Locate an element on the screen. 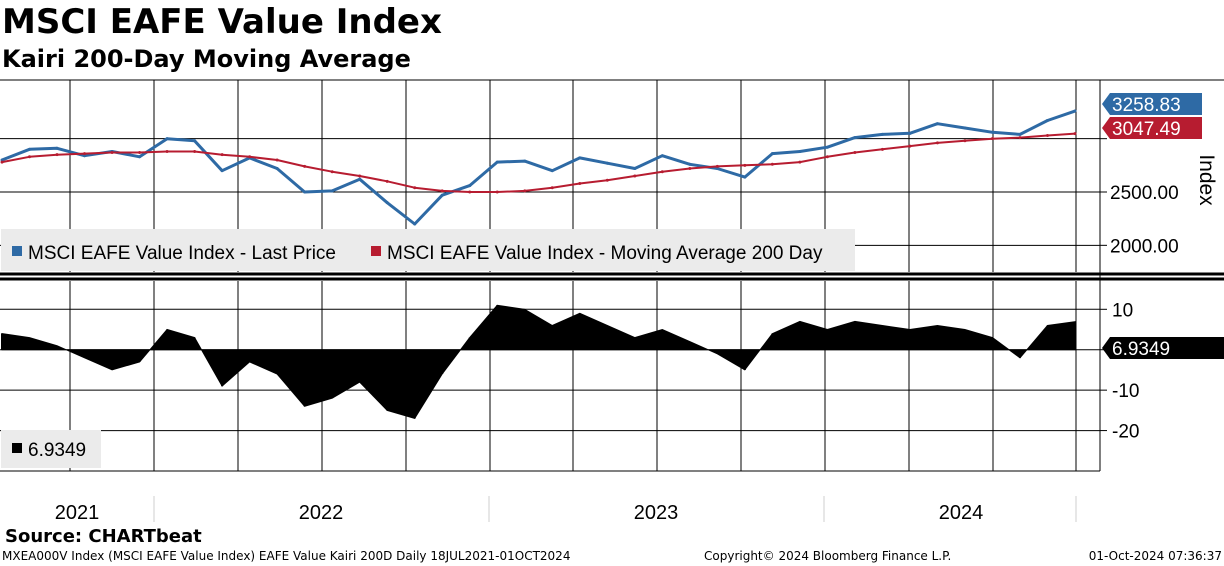 The width and height of the screenshot is (1224, 566). legend-swatch-price is located at coordinates (17, 251).